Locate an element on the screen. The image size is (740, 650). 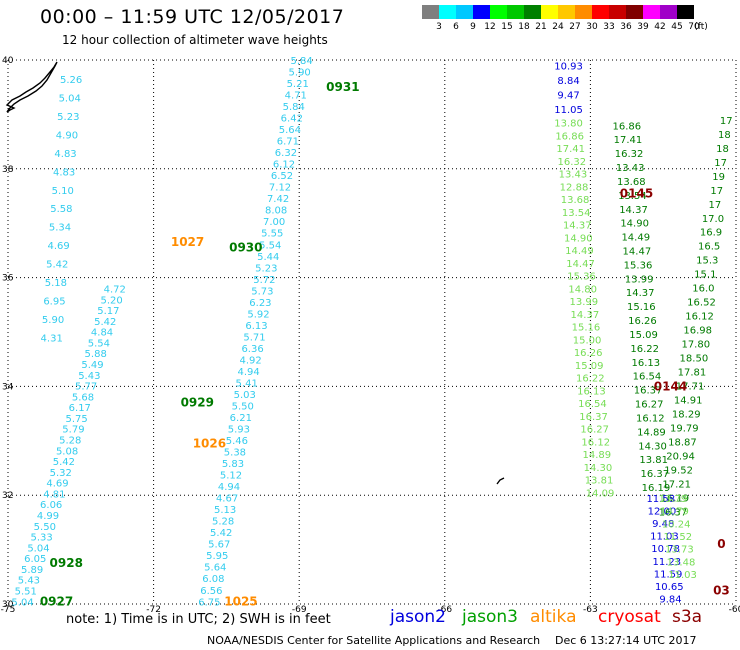
swh-value: 13.81 is located at coordinates (653, 460).